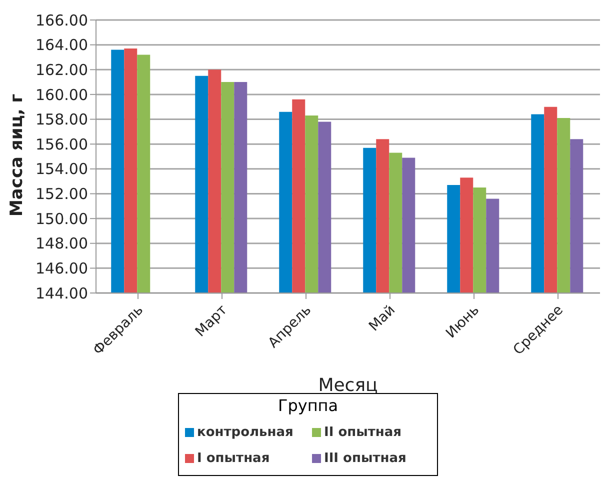 The height and width of the screenshot is (497, 610). What do you see at coordinates (62, 219) in the screenshot?
I see `y-tick-label: 150.00` at bounding box center [62, 219].